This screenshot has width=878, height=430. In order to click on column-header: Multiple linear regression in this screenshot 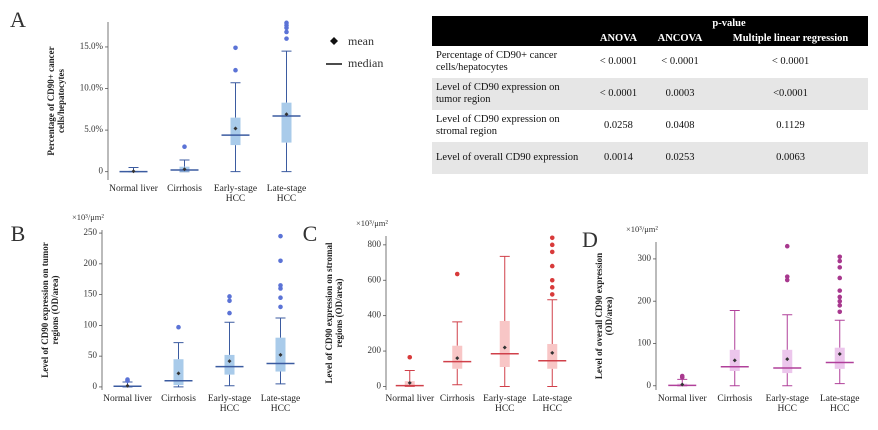, I will do `click(790, 38)`.